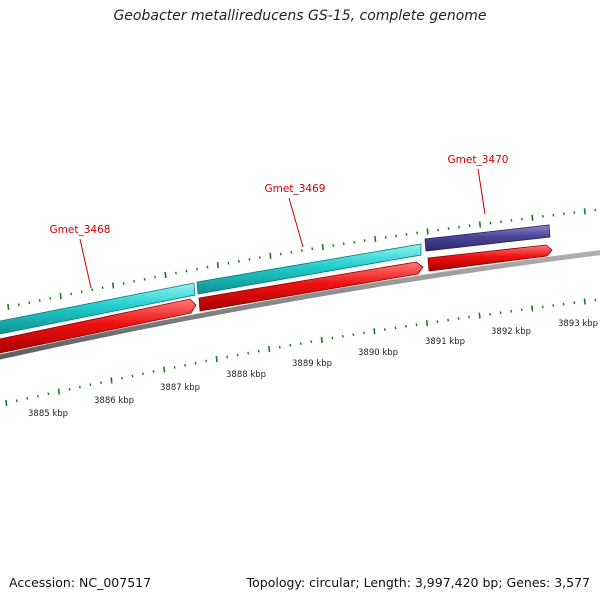 The height and width of the screenshot is (600, 600). I want to click on kbp-label: 3887 kbp, so click(180, 388).